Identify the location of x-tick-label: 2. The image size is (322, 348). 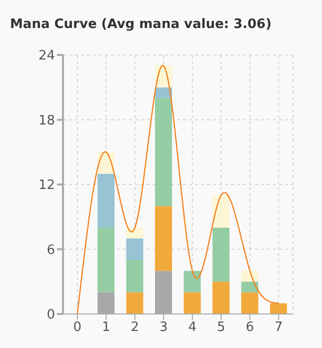
(135, 328).